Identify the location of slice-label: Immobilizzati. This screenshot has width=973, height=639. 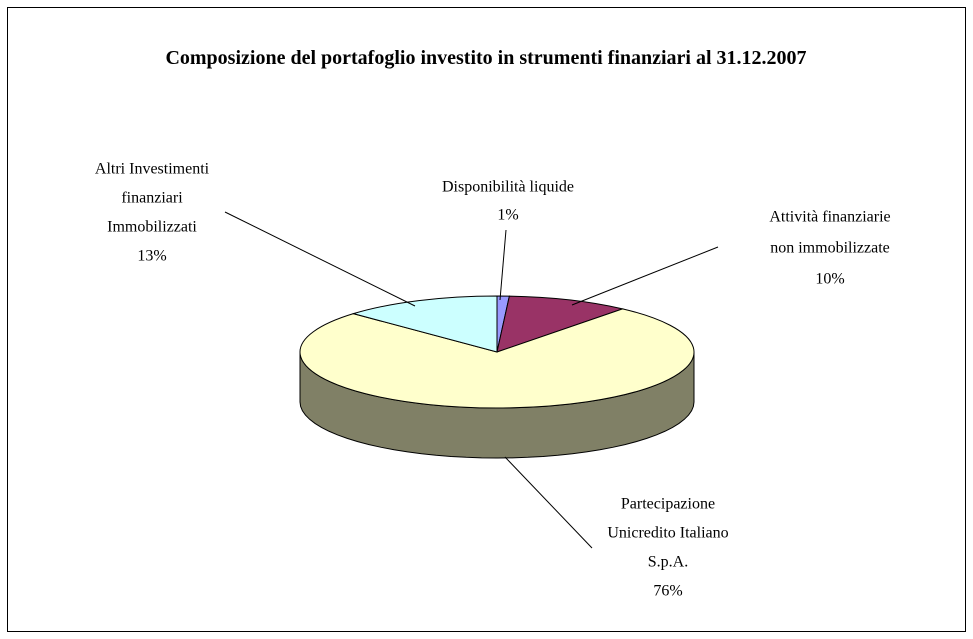
(152, 227).